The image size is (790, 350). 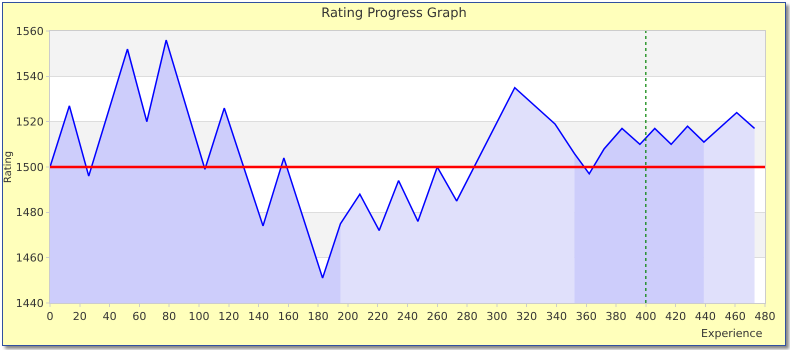 I want to click on x-tick-label: 120, so click(x=229, y=317).